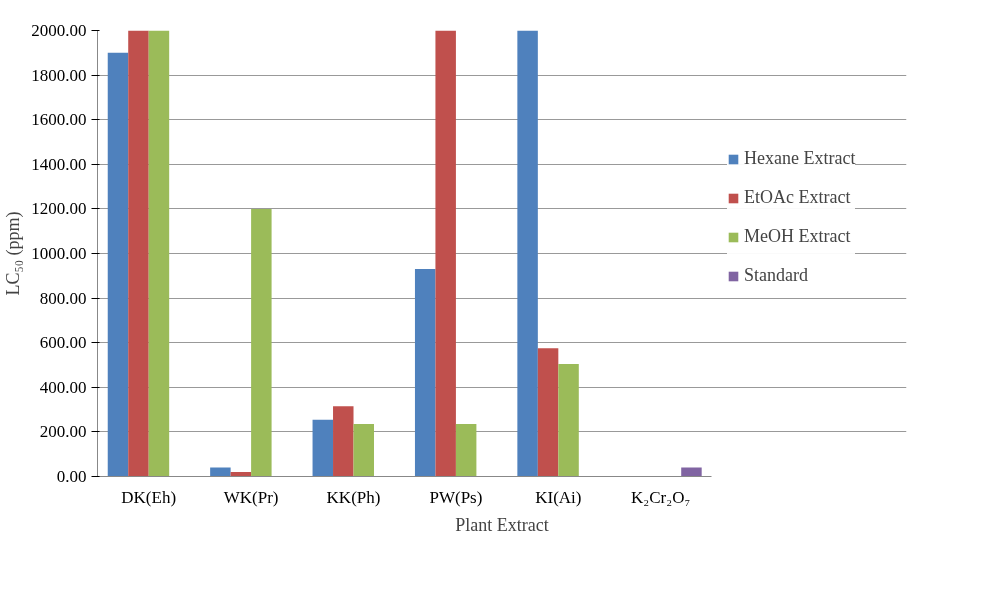 This screenshot has height=590, width=1008. Describe the element at coordinates (251, 497) in the screenshot. I see `x-tick-label: WK(Pr)` at that location.